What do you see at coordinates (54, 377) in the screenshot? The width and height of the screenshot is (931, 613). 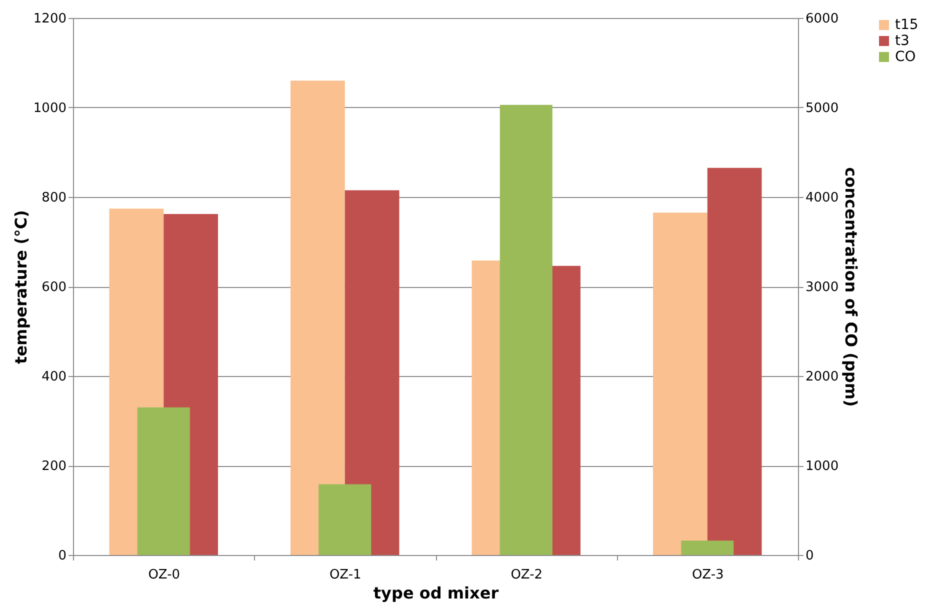 I see `y-tick-label: 400` at bounding box center [54, 377].